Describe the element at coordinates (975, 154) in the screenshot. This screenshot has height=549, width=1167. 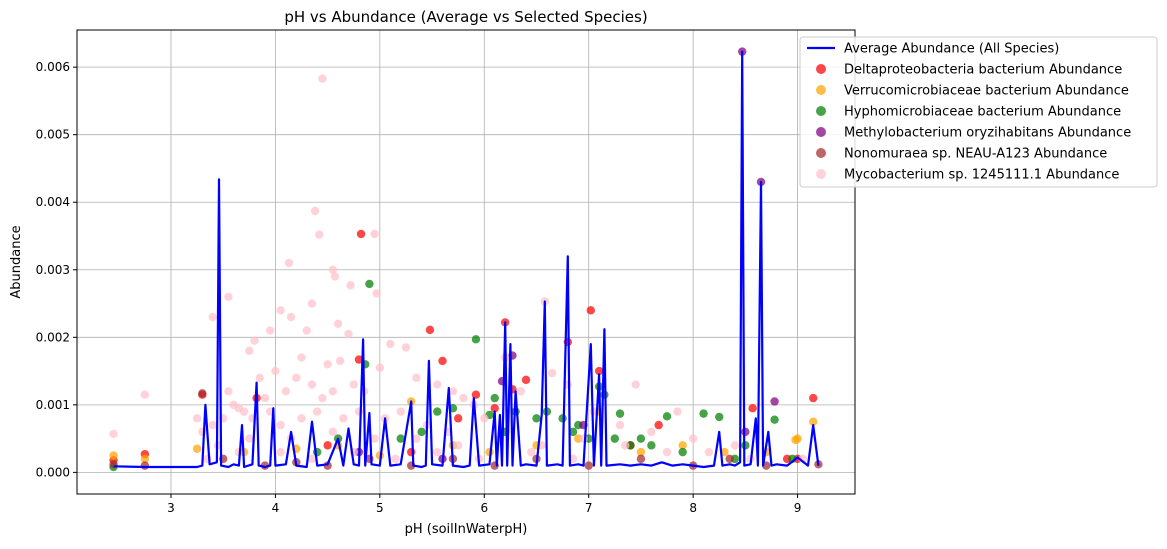
I see `legend-label: Nonomuraea sp. NEAU-A123 Abundance` at that location.